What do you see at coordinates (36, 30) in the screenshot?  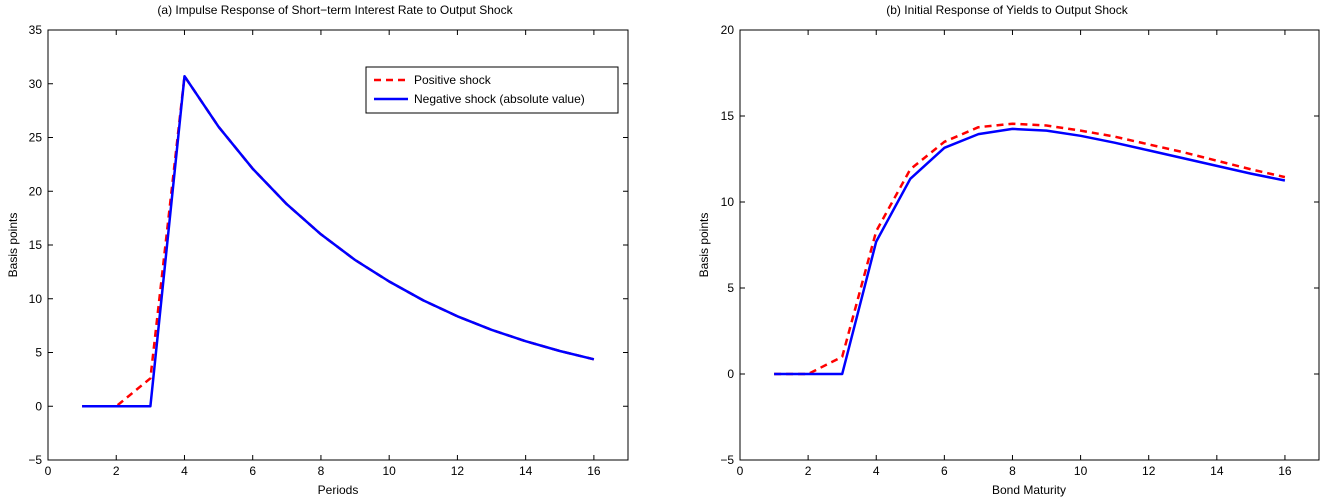 I see `y-tick-label: 35` at bounding box center [36, 30].